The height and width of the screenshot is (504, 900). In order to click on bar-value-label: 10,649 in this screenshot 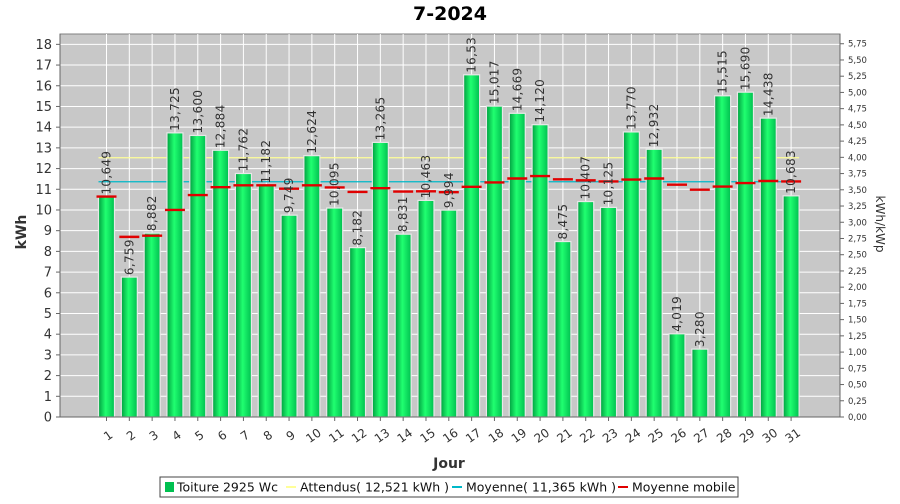, I will do `click(107, 173)`.